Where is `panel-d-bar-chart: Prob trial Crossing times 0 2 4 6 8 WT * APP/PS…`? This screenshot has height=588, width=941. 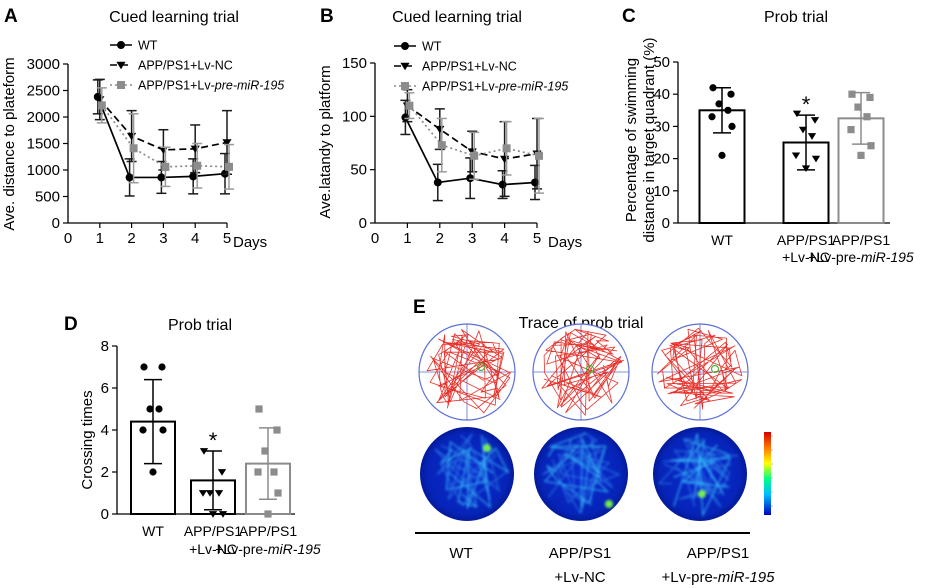 panel-d-bar-chart: Prob trial Crossing times 0 2 4 6 8 WT * APP/PS… is located at coordinates (200, 437).